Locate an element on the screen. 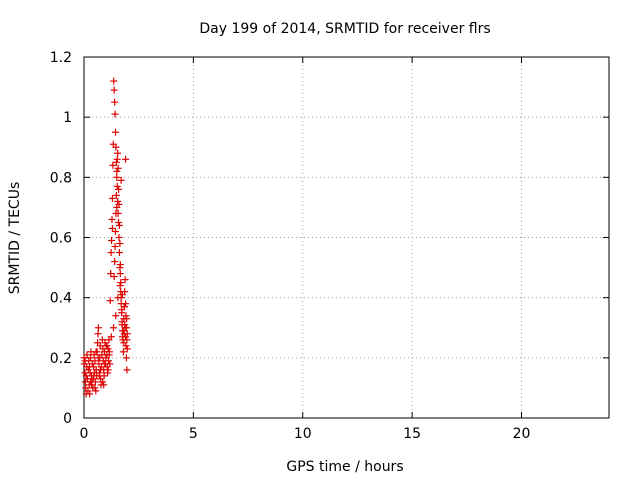 The image size is (640, 480). data-points is located at coordinates (105, 237).